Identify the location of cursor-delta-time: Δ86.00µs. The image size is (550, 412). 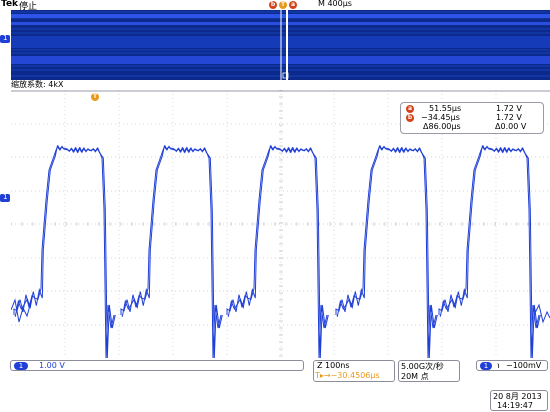
(442, 126).